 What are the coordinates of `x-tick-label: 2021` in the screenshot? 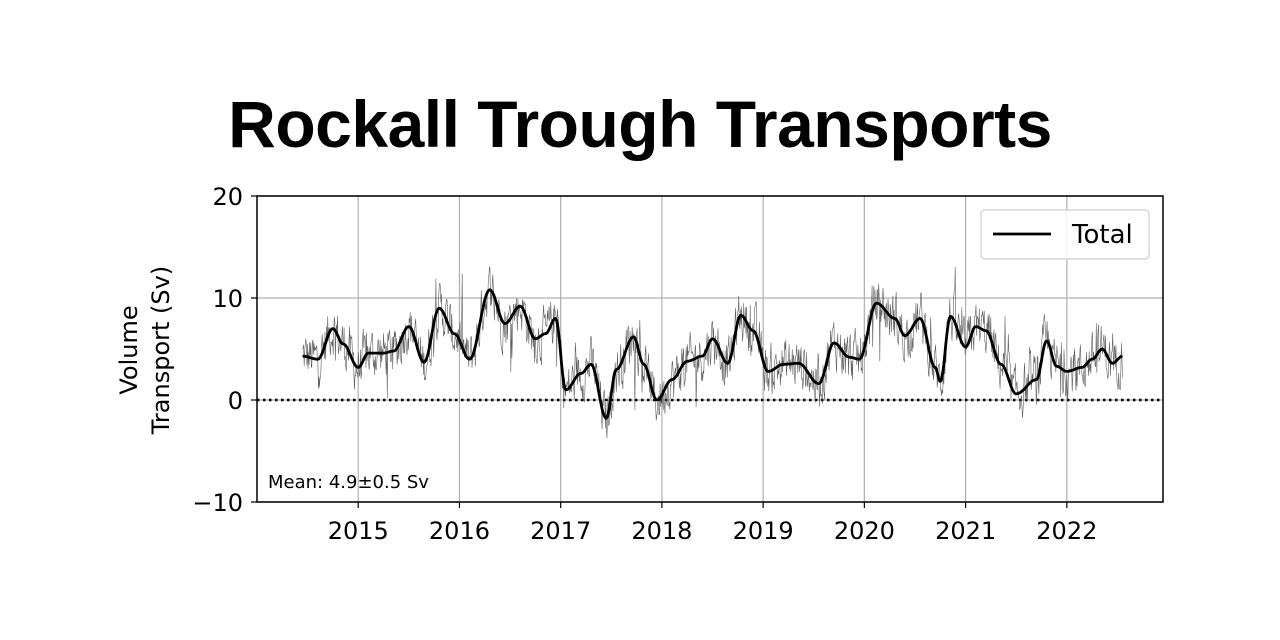 It's located at (965, 531).